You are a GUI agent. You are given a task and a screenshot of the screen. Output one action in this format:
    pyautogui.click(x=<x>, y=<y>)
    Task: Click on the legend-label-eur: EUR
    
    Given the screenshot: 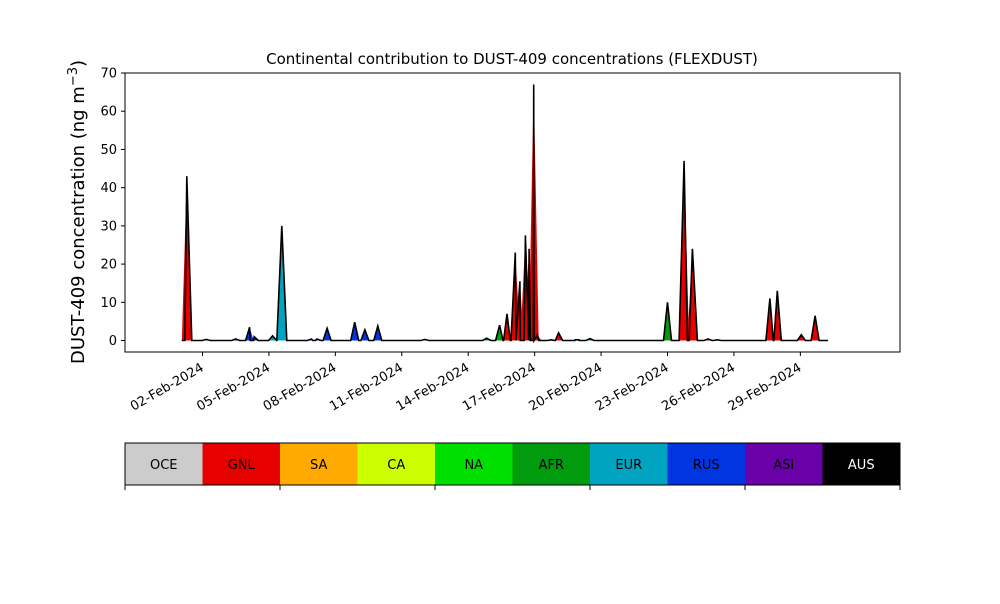 What is the action you would take?
    pyautogui.click(x=628, y=465)
    